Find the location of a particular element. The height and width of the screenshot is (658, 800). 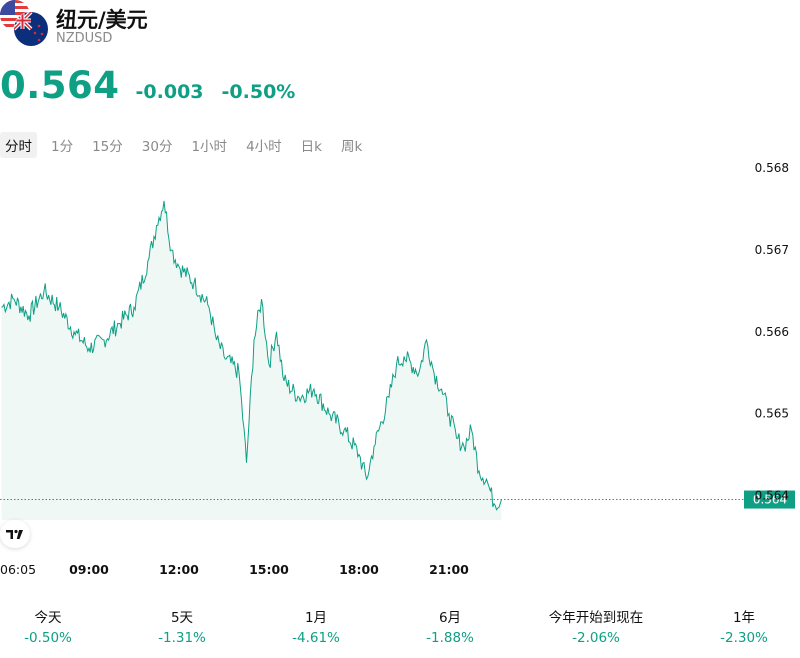

y-tick-label: 0.564 is located at coordinates (772, 495).